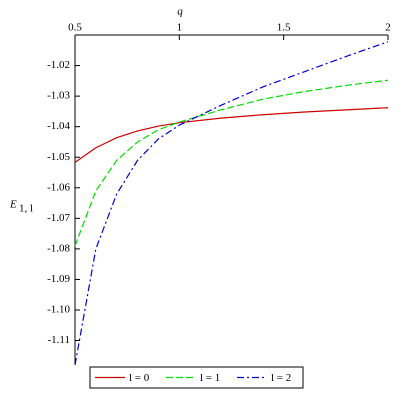 This screenshot has height=400, width=400. Describe the element at coordinates (210, 378) in the screenshot. I see `legend-label: l = 1` at that location.